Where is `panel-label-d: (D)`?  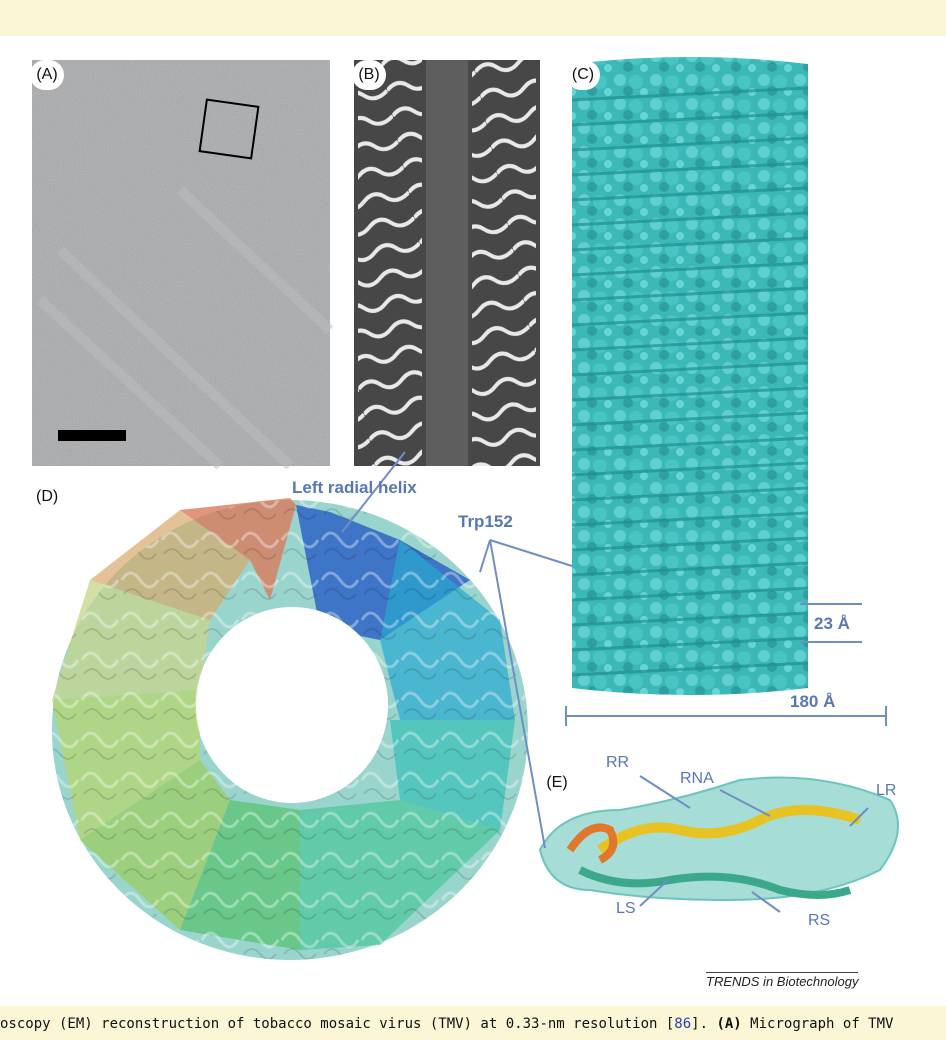
panel-label-d: (D) is located at coordinates (47, 496).